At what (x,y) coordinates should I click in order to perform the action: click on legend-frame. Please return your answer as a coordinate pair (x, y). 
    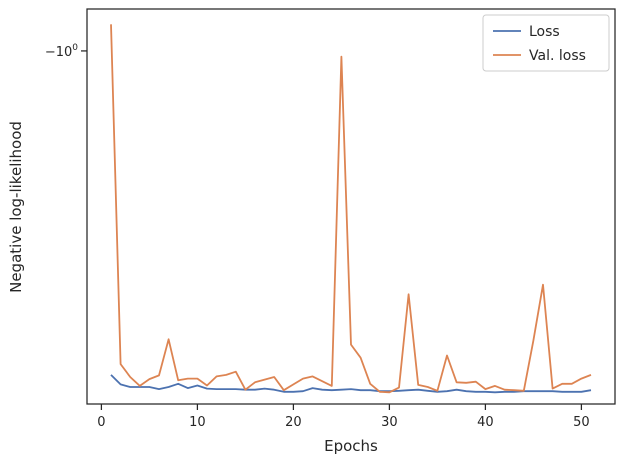
    Looking at the image, I should click on (546, 43).